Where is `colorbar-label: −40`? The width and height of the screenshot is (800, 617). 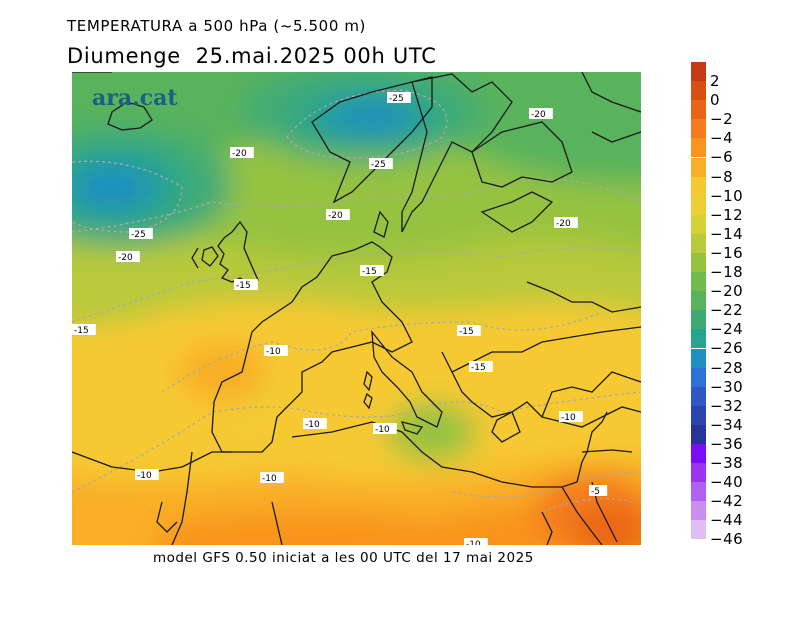 colorbar-label: −40 is located at coordinates (727, 482).